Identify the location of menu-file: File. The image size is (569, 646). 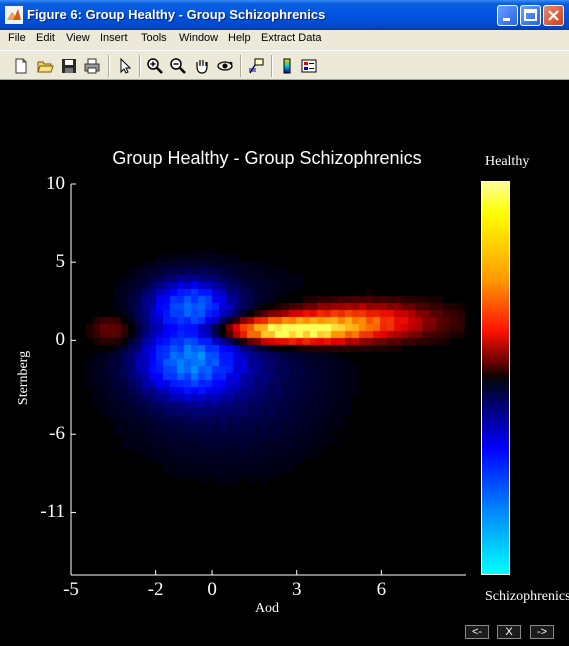
(17, 38).